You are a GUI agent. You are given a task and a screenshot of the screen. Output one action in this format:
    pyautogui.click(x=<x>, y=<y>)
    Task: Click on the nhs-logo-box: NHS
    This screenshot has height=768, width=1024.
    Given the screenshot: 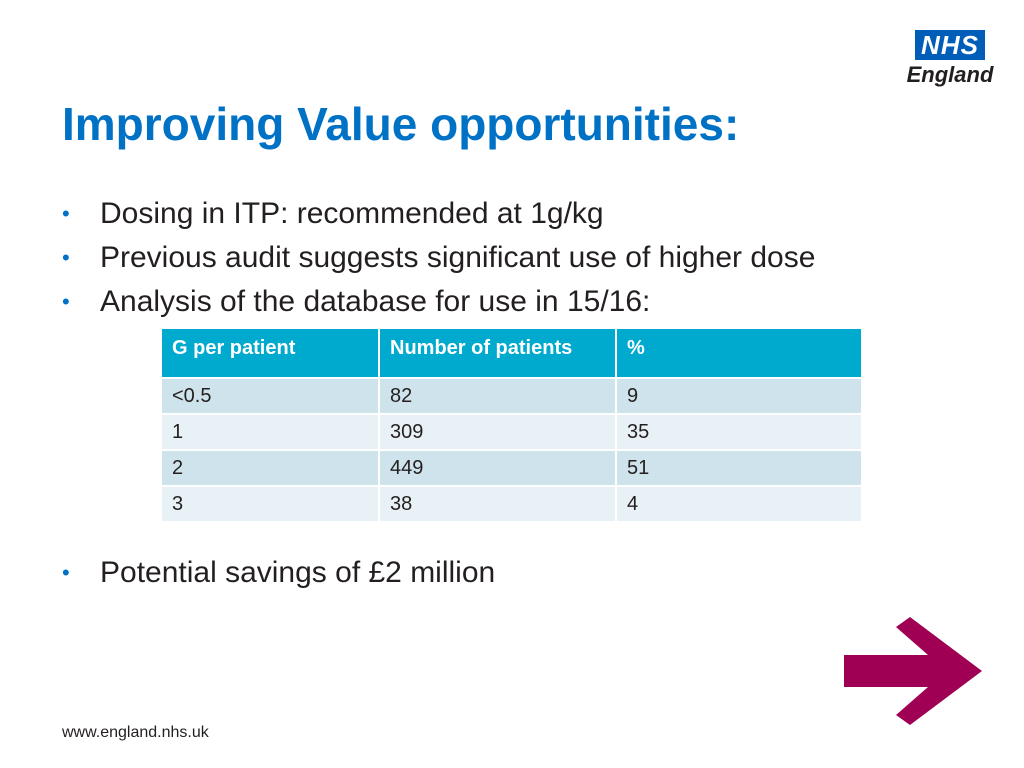 What is the action you would take?
    pyautogui.click(x=950, y=45)
    